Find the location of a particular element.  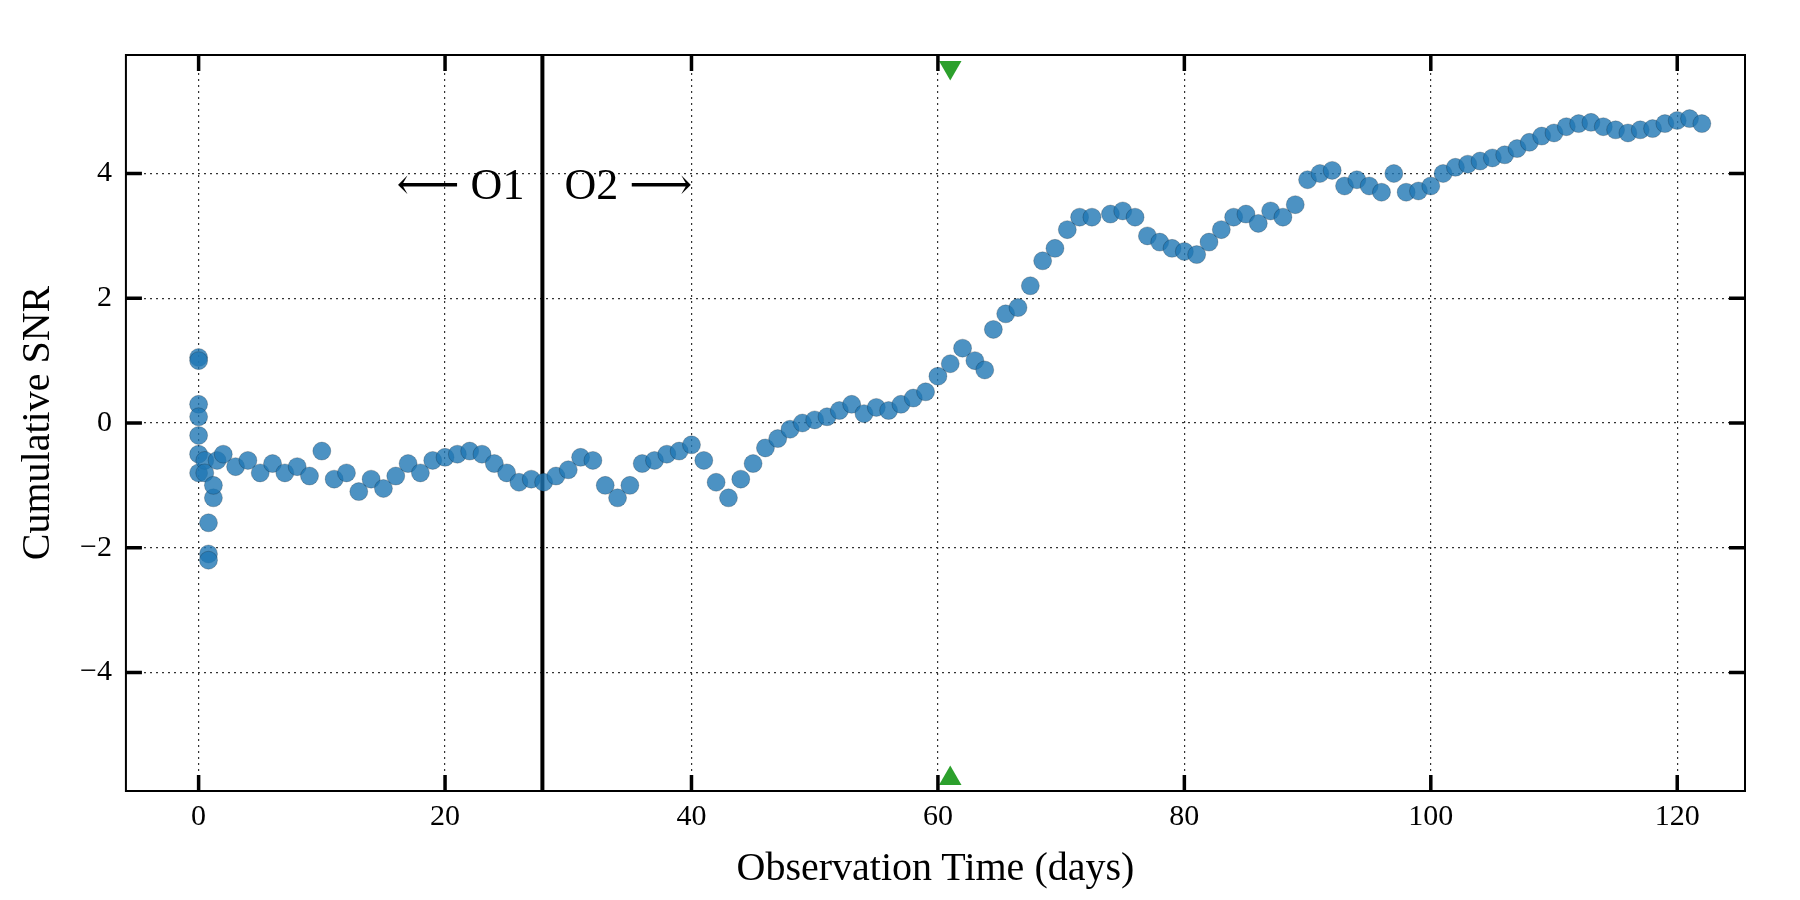

annotation: ⟵ O1 is located at coordinates (460, 185).